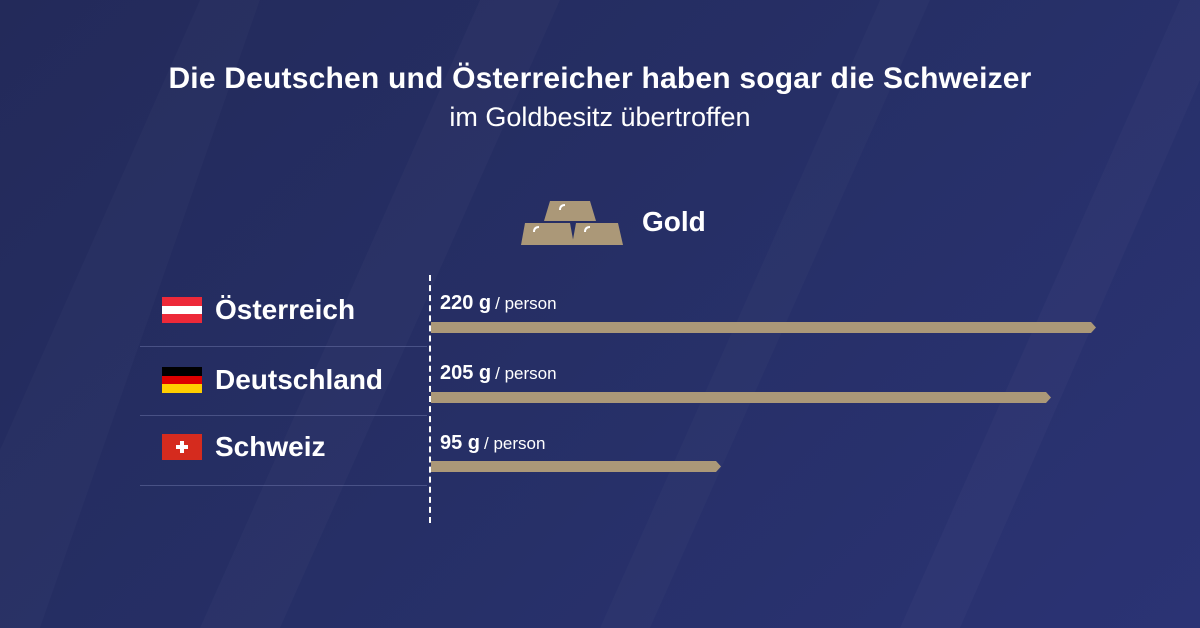  Describe the element at coordinates (498, 303) in the screenshot. I see `data-label: 220 g / person` at that location.